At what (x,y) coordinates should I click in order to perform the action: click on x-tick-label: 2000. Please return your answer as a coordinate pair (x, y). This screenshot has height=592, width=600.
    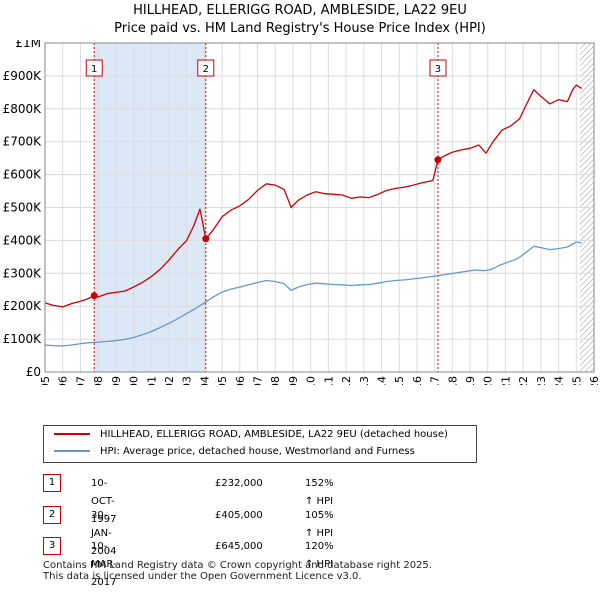
    Looking at the image, I should click on (134, 380).